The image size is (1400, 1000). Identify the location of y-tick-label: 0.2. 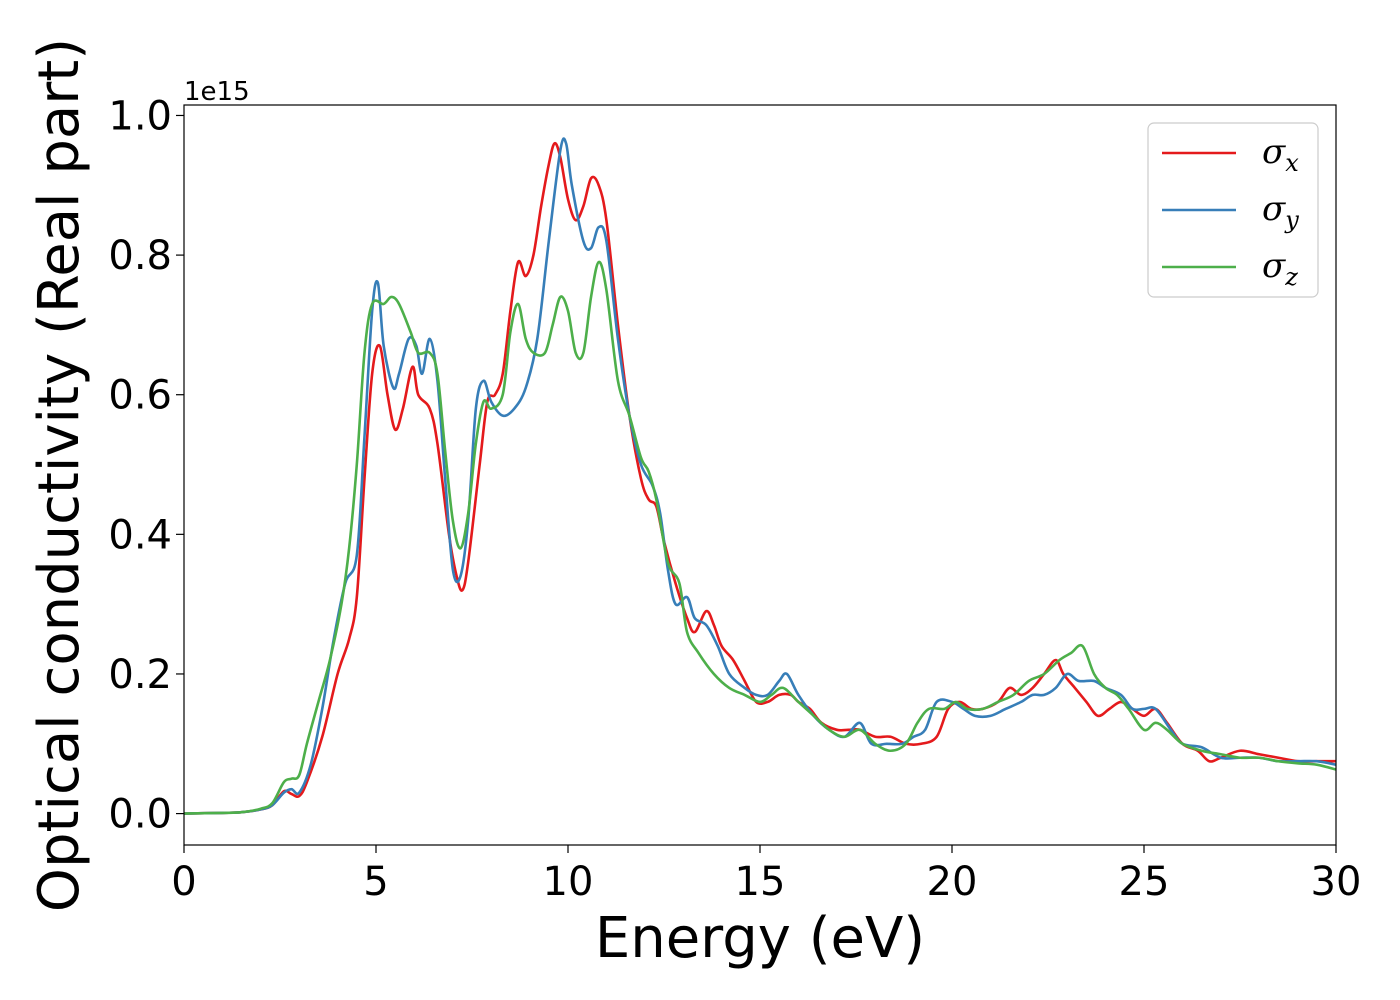
(140, 675).